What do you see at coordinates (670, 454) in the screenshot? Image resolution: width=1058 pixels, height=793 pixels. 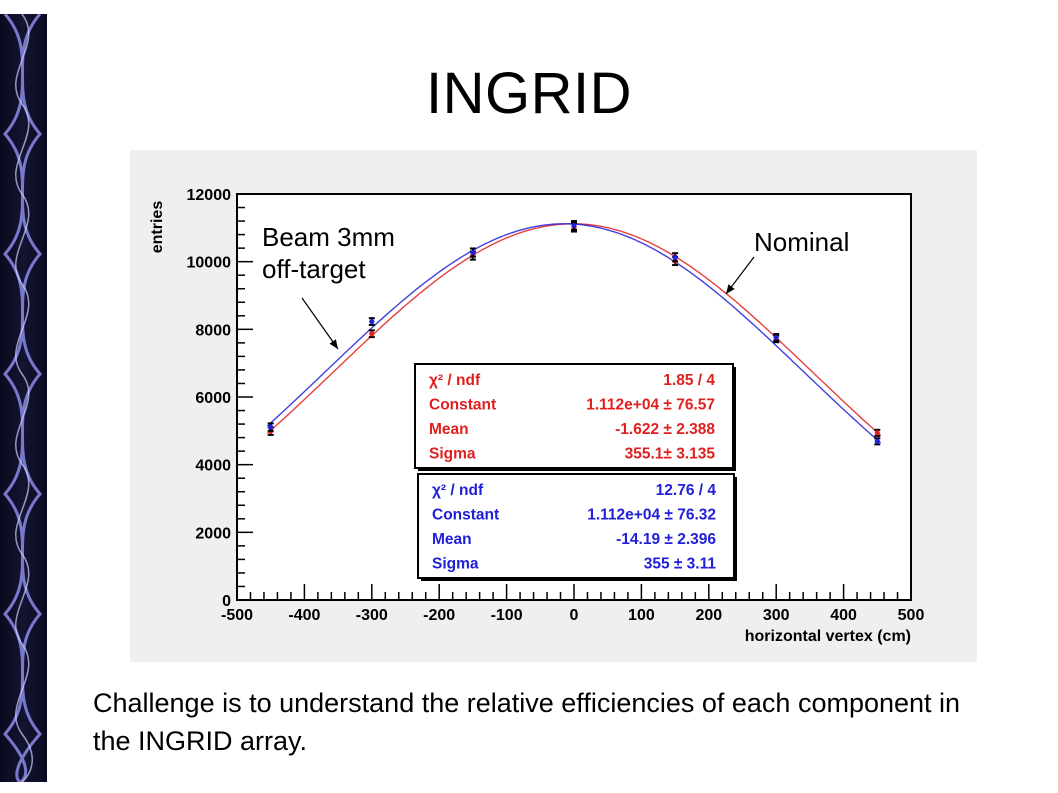 I see `stats-row-value: 355.1± 3.135` at bounding box center [670, 454].